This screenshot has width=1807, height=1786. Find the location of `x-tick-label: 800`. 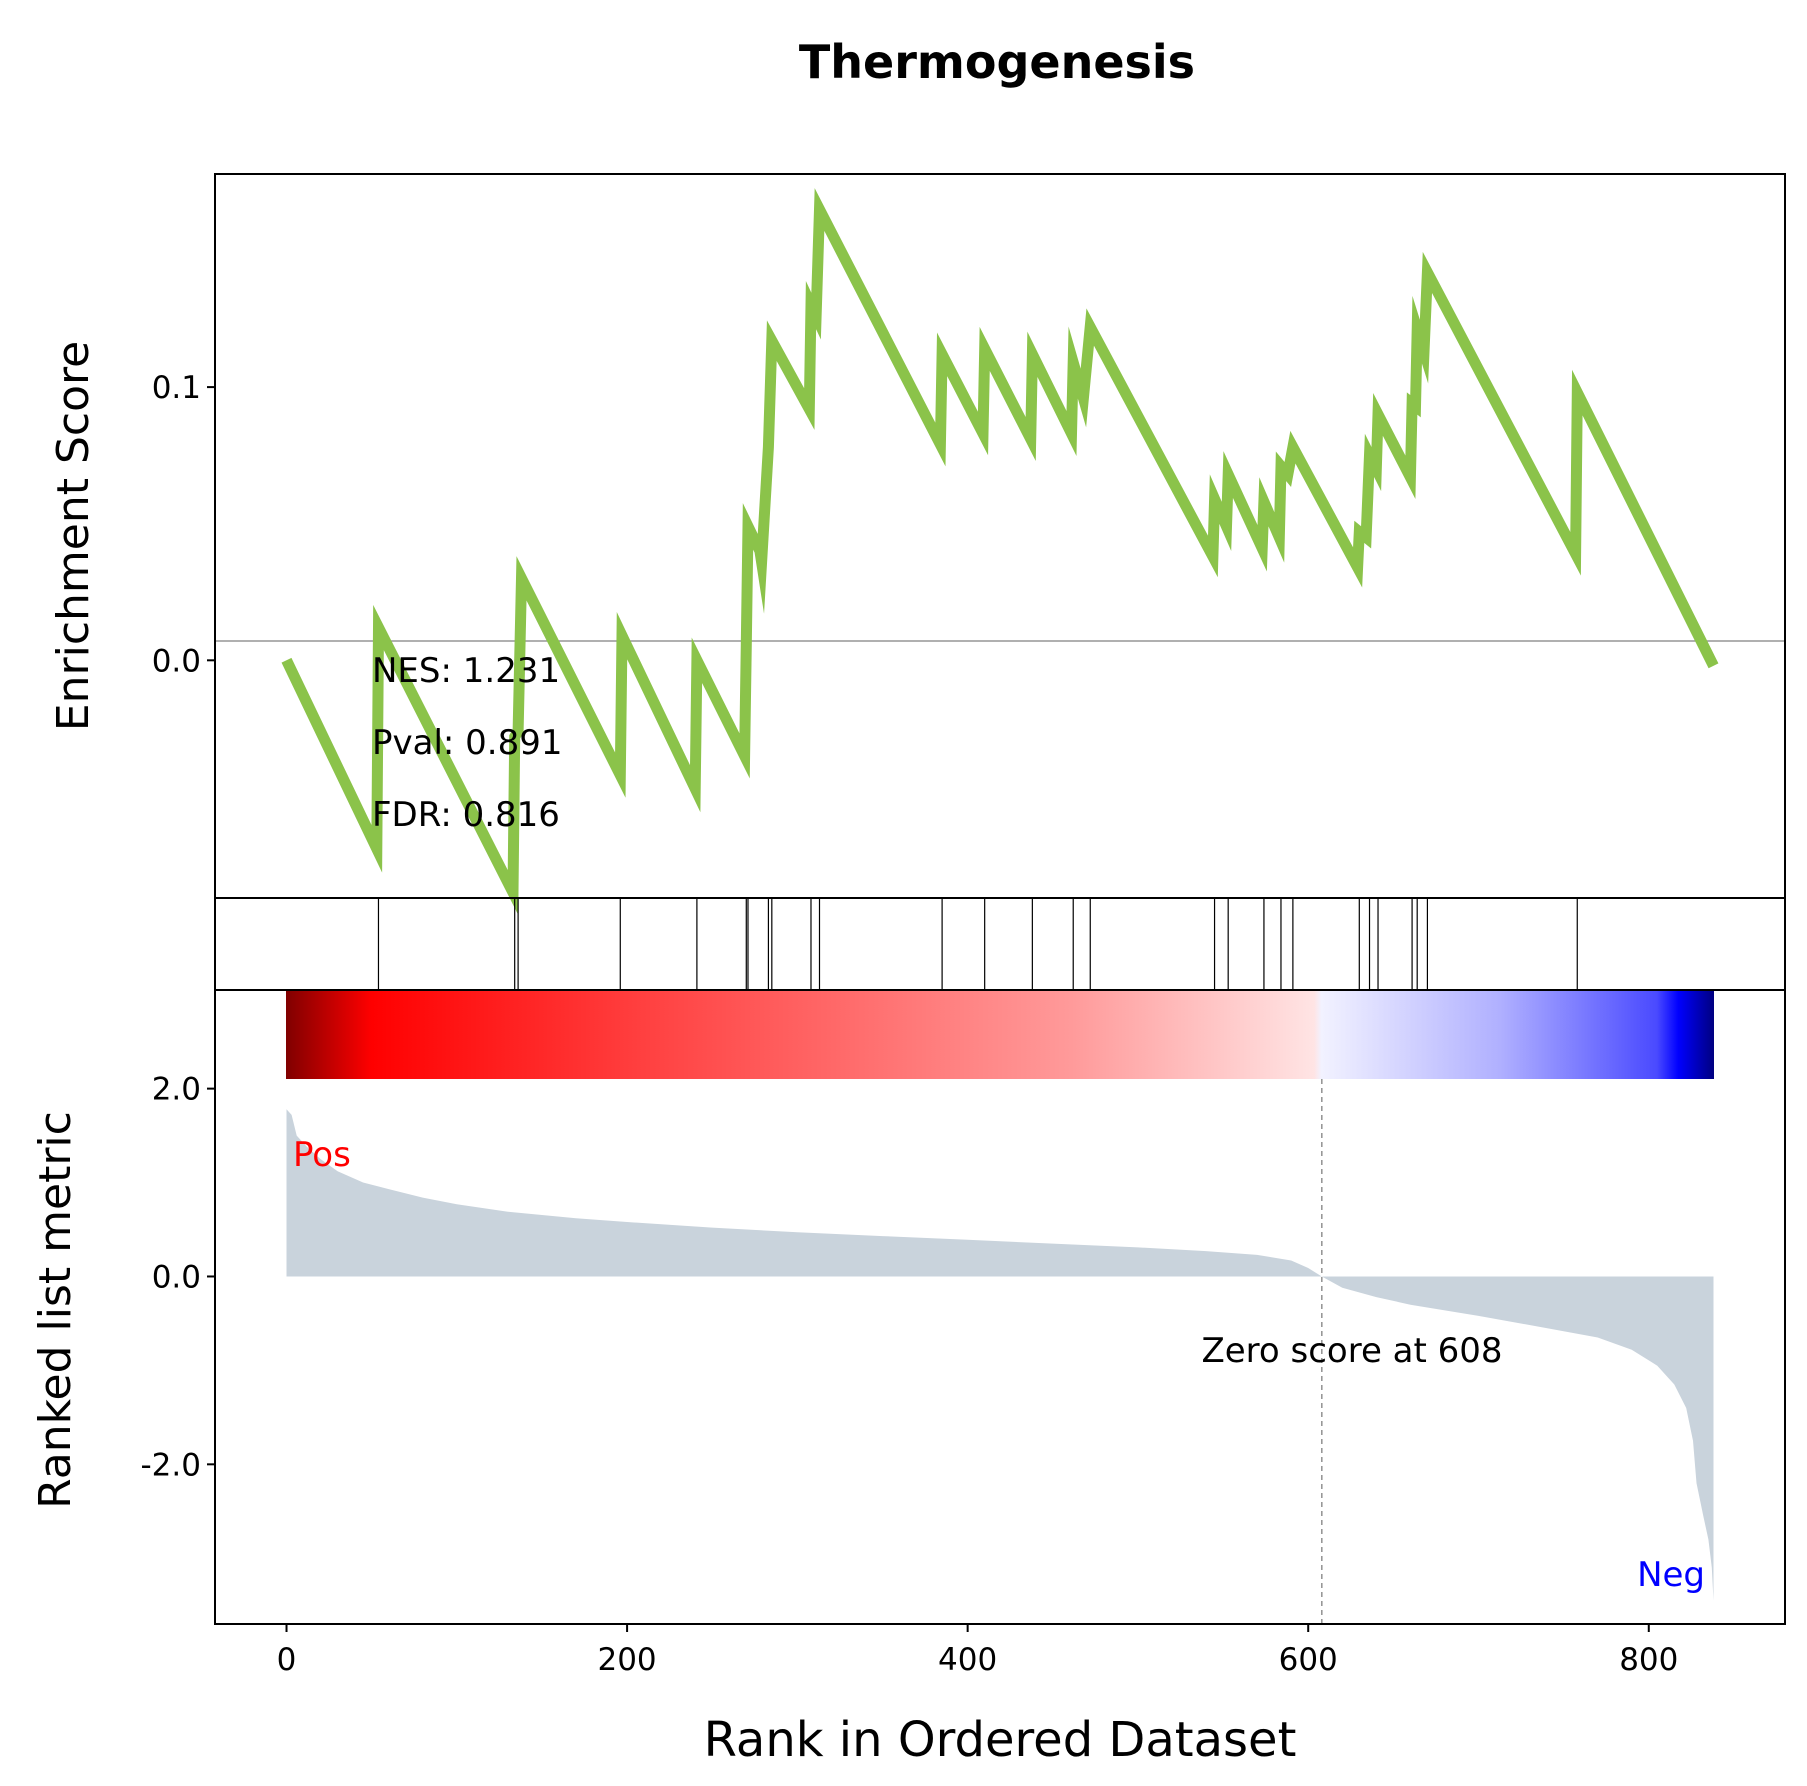

x-tick-label: 800 is located at coordinates (1648, 1660).